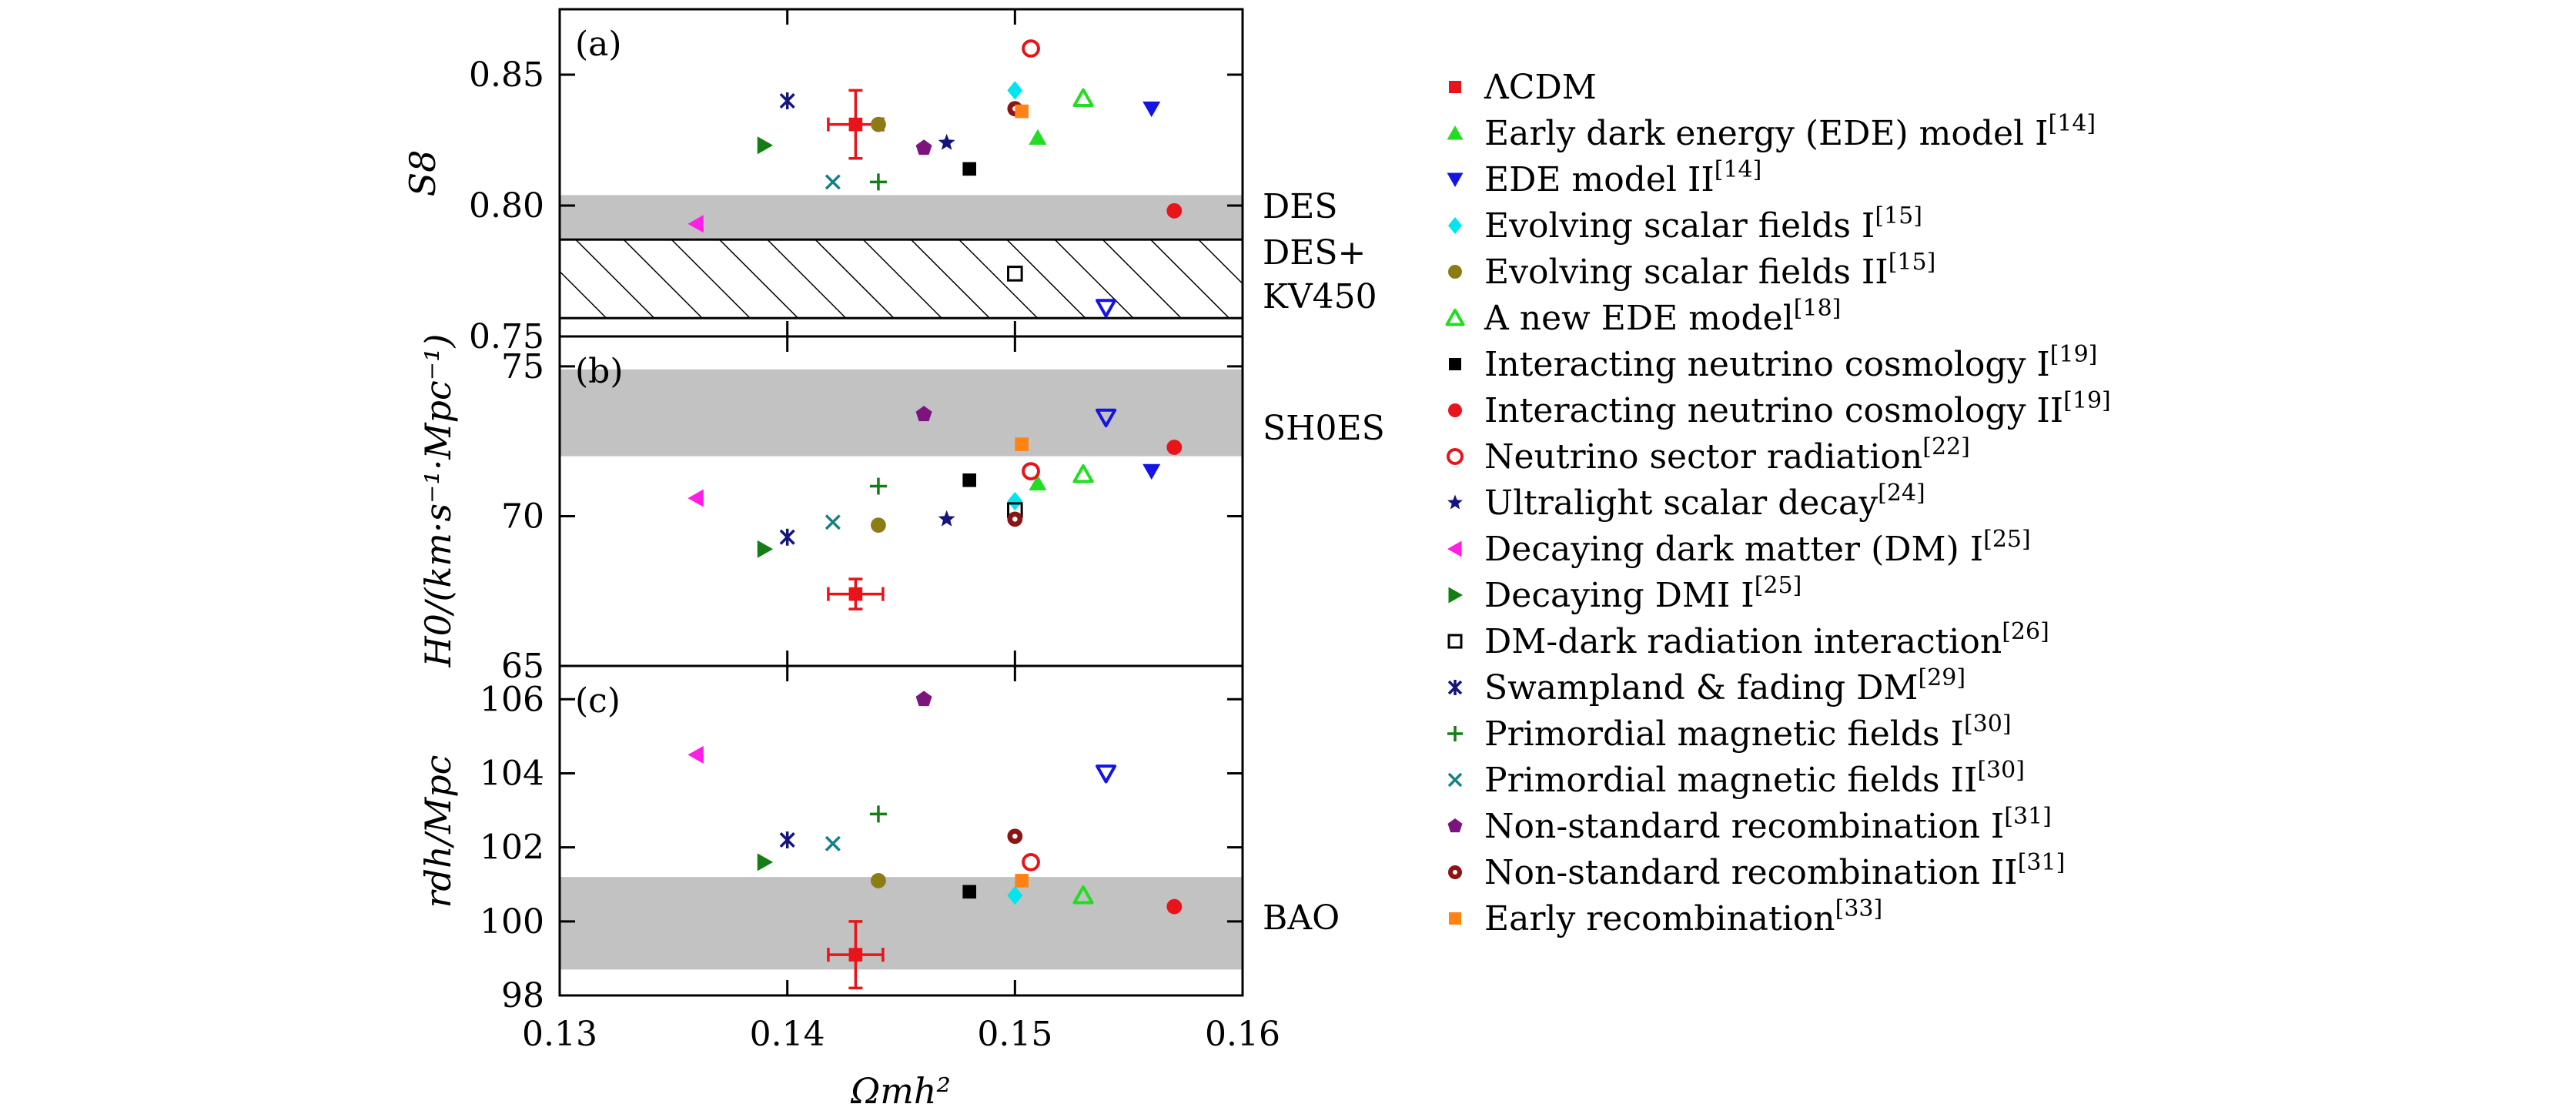 The image size is (2576, 1114). What do you see at coordinates (833, 843) in the screenshot?
I see `point-c-primordial-magnetic-fields-ii` at bounding box center [833, 843].